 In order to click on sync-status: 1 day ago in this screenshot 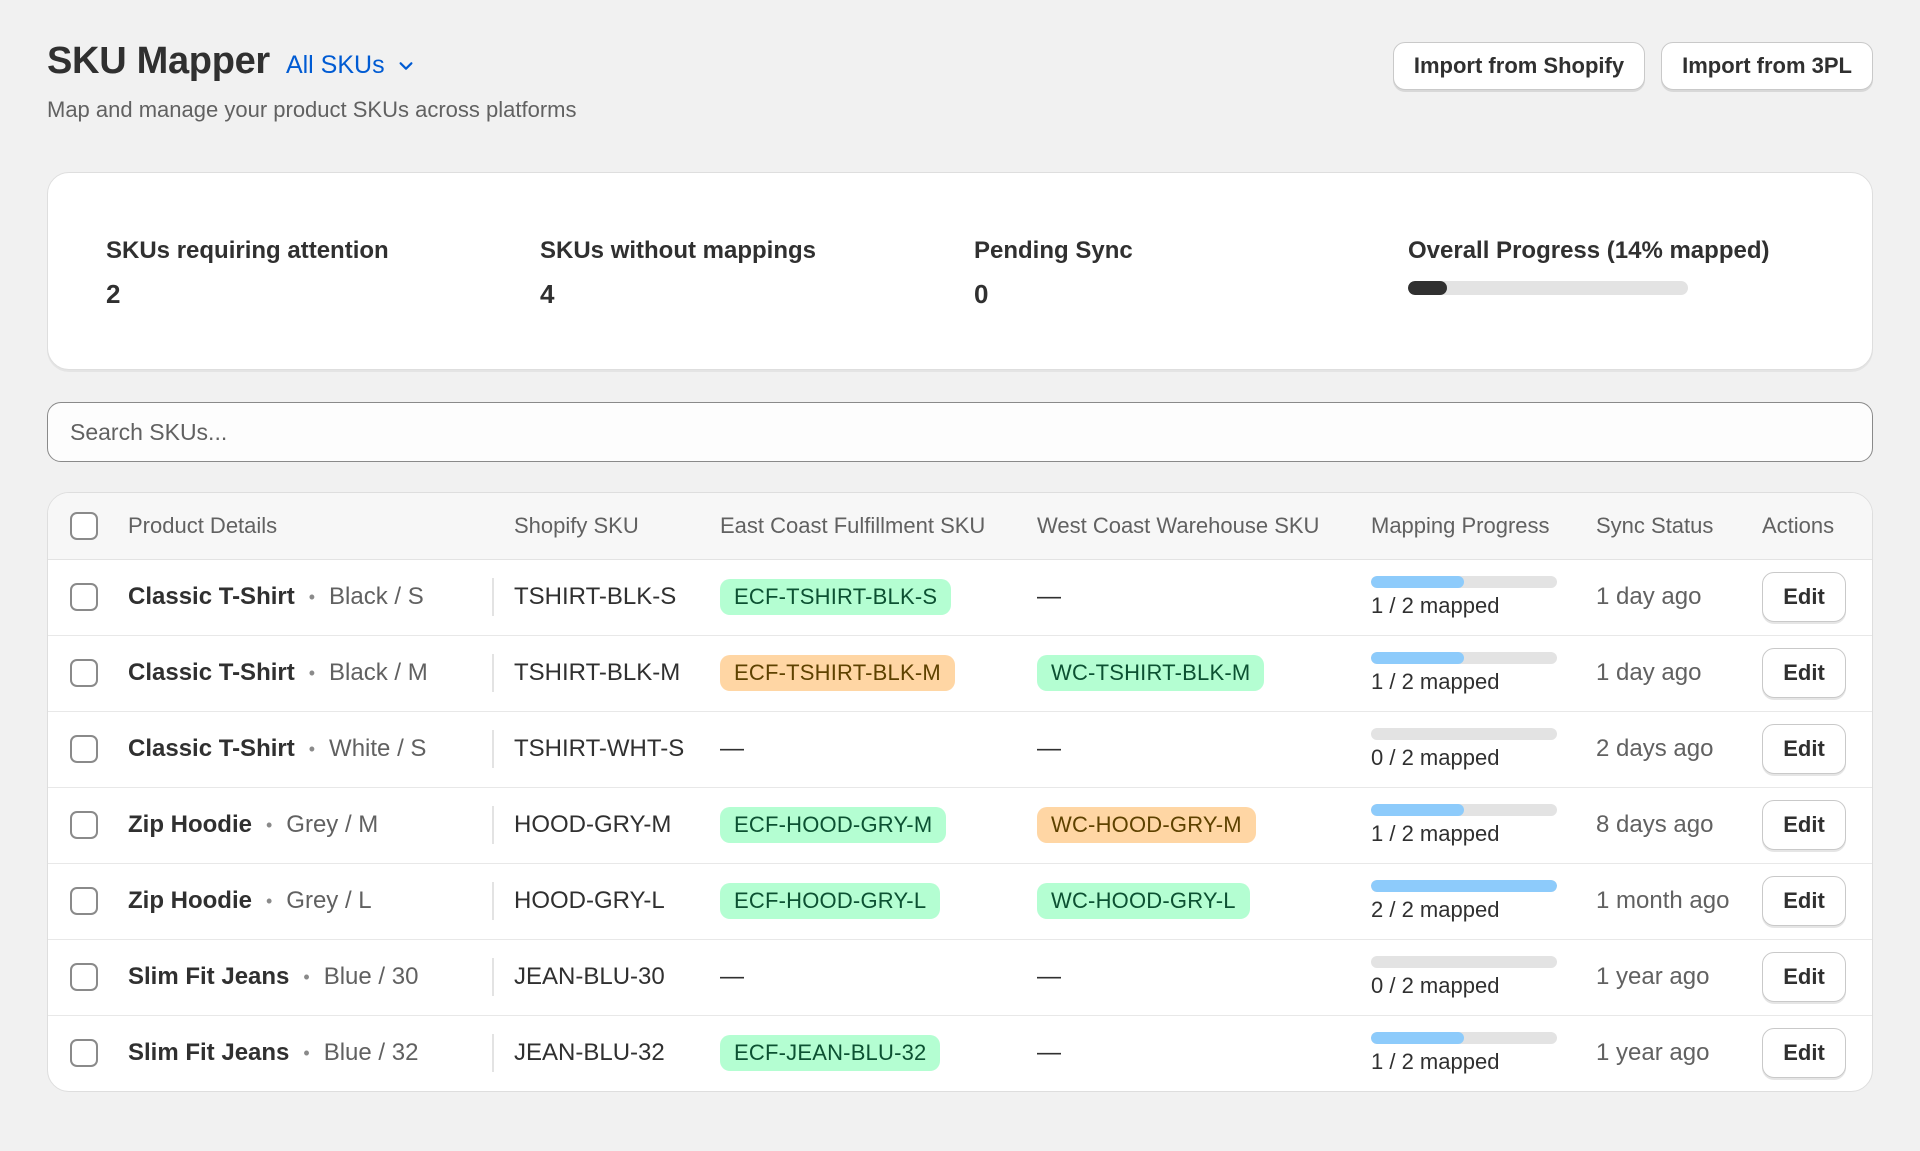, I will do `click(1649, 596)`.